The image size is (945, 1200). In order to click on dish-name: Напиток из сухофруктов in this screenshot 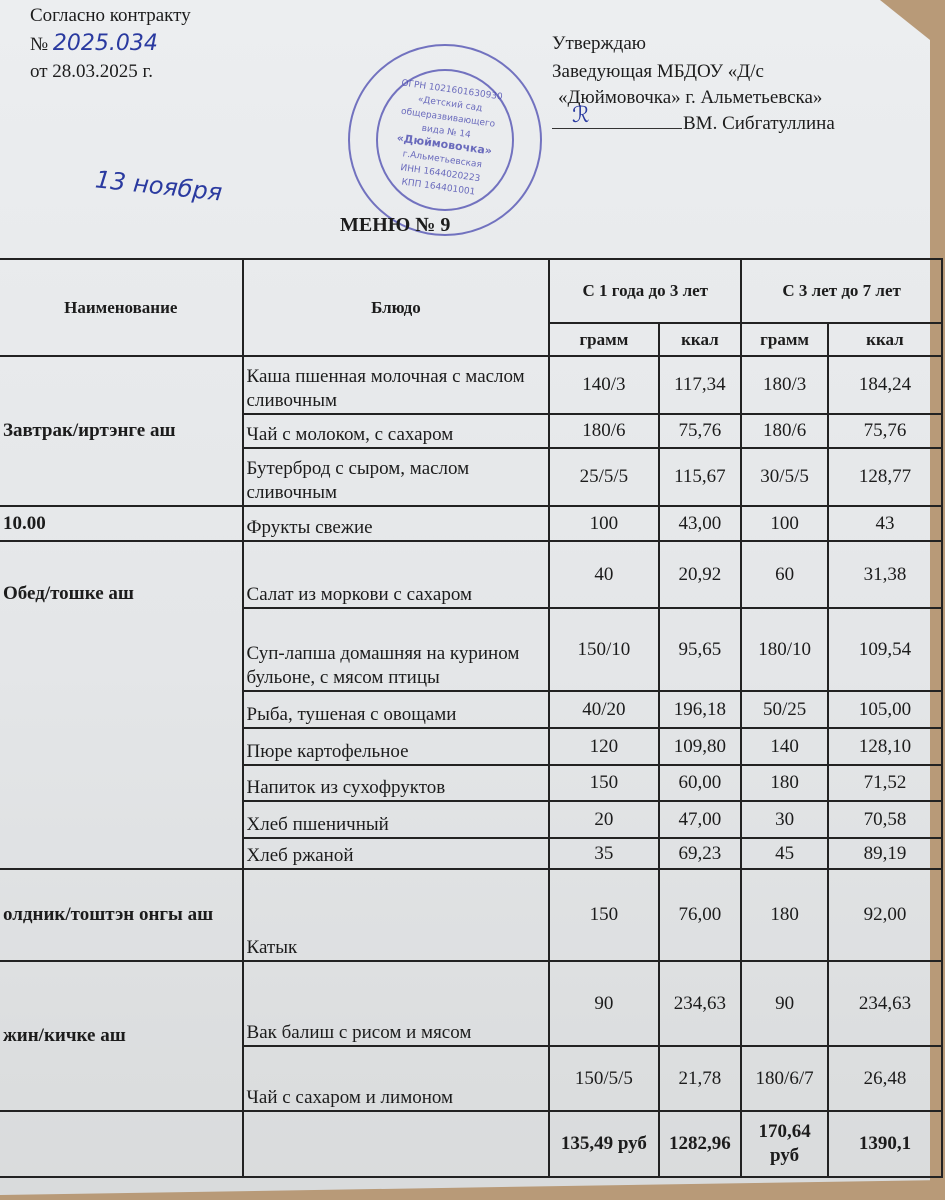, I will do `click(396, 783)`.